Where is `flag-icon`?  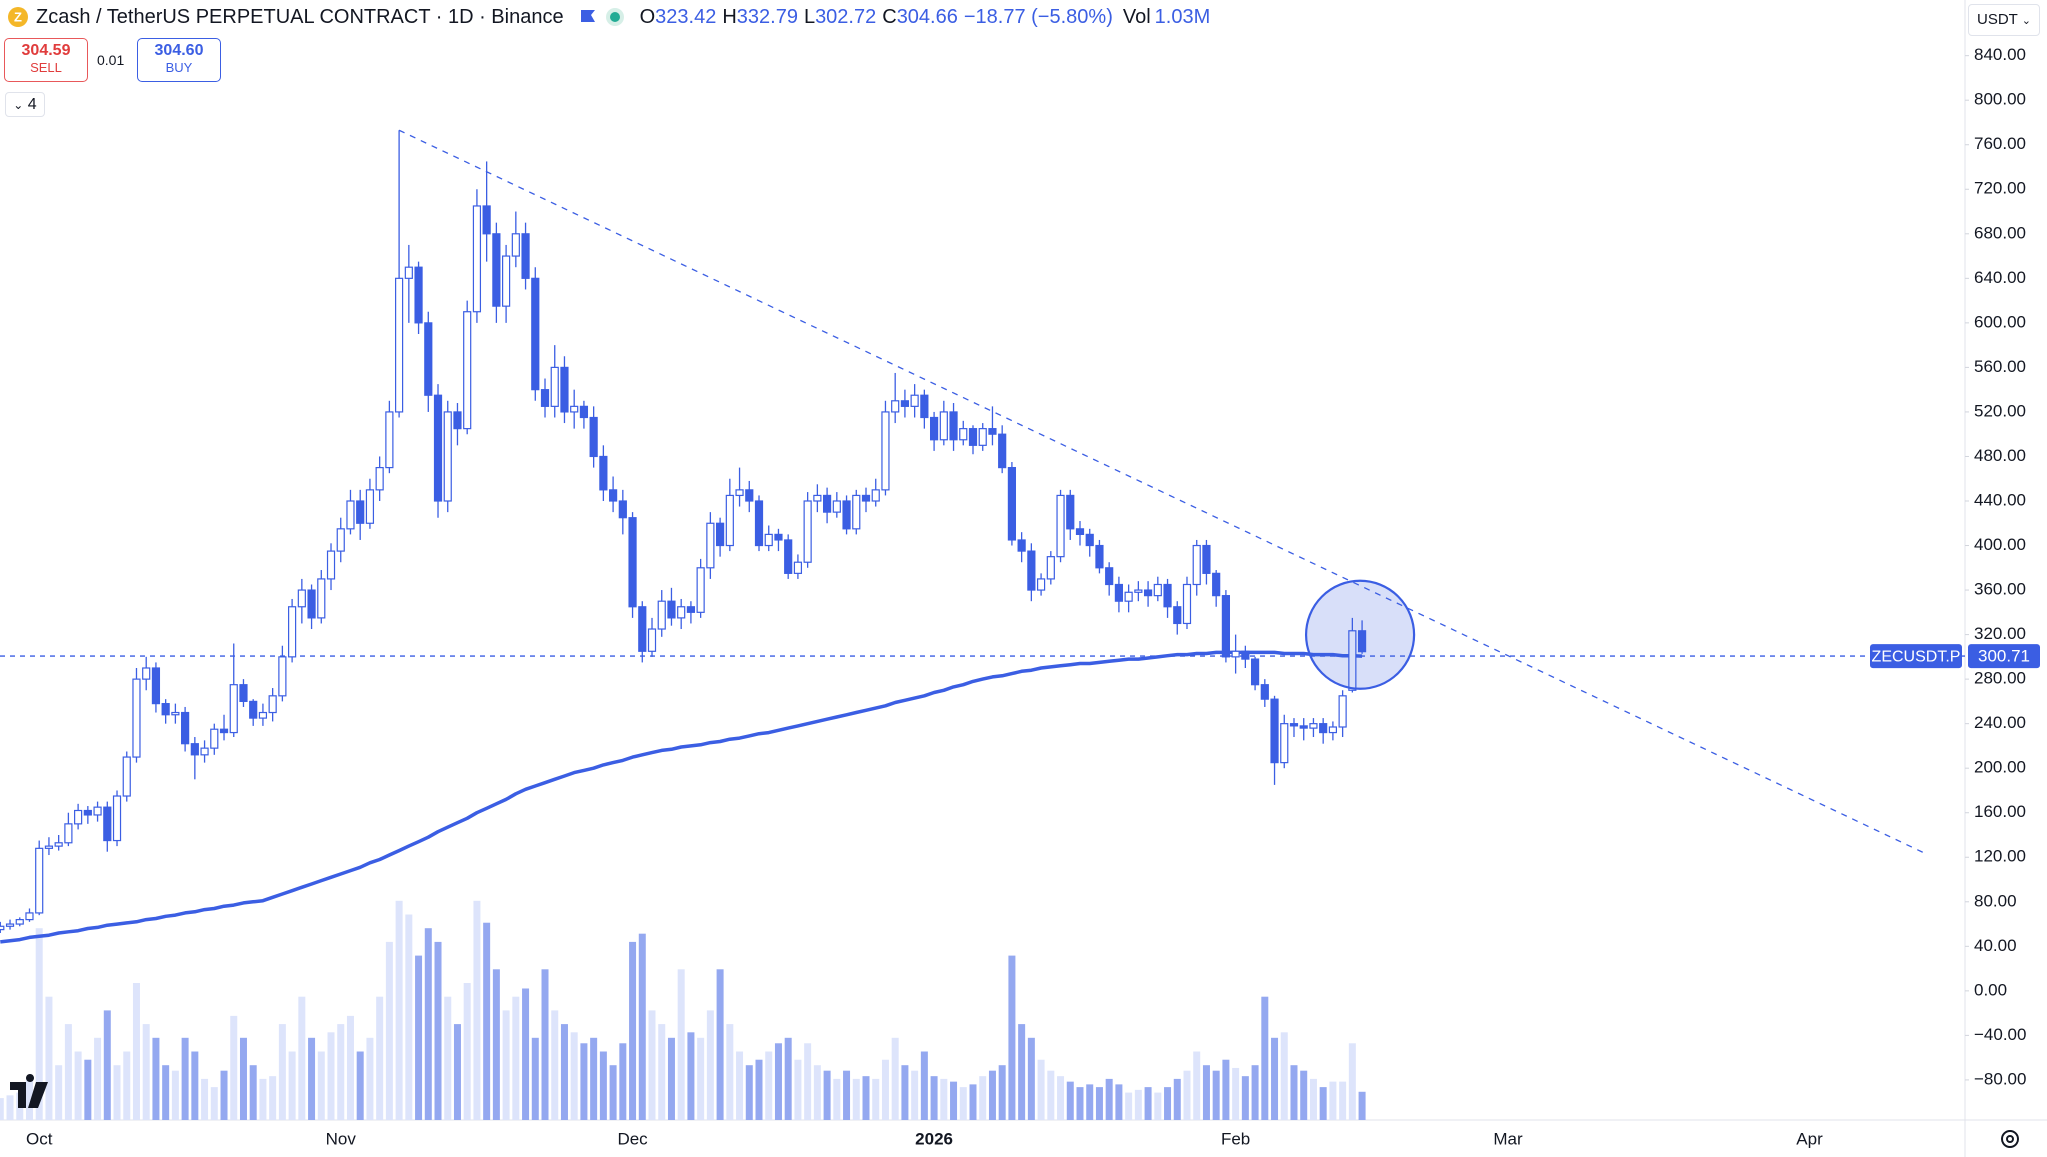
flag-icon is located at coordinates (588, 17).